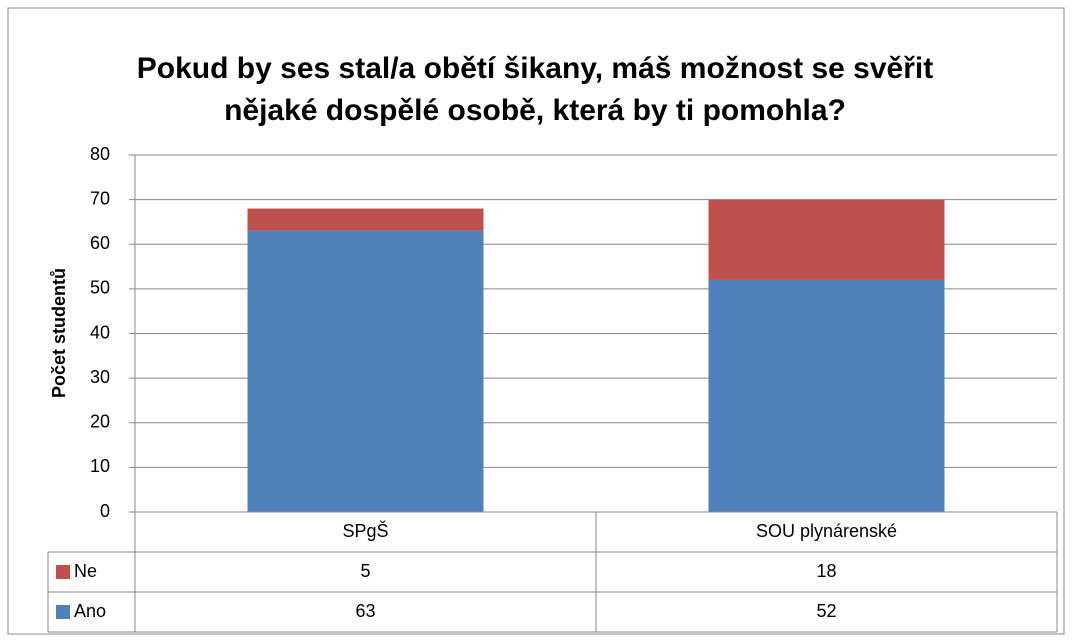 This screenshot has height=641, width=1072. What do you see at coordinates (100, 243) in the screenshot?
I see `y-tick-label: 60` at bounding box center [100, 243].